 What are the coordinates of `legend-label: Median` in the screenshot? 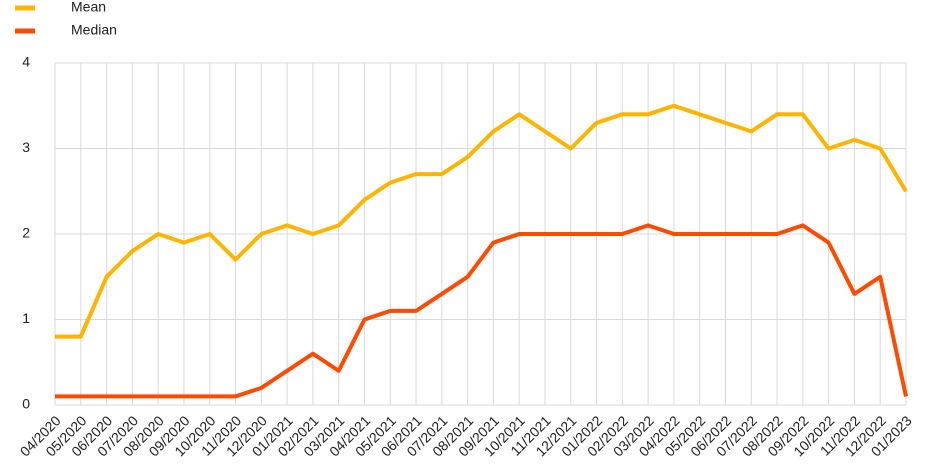 It's located at (94, 30).